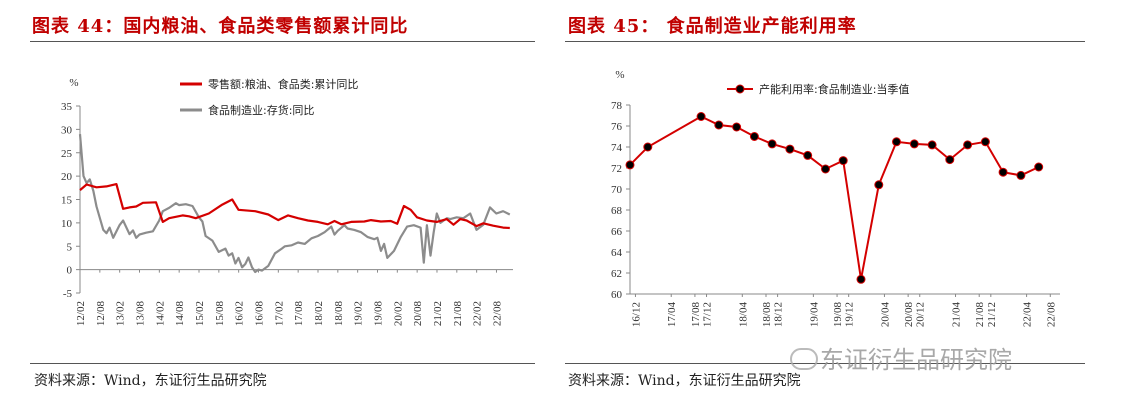 The height and width of the screenshot is (409, 1125). Describe the element at coordinates (67, 107) in the screenshot. I see `y-tick-label: 35` at that location.